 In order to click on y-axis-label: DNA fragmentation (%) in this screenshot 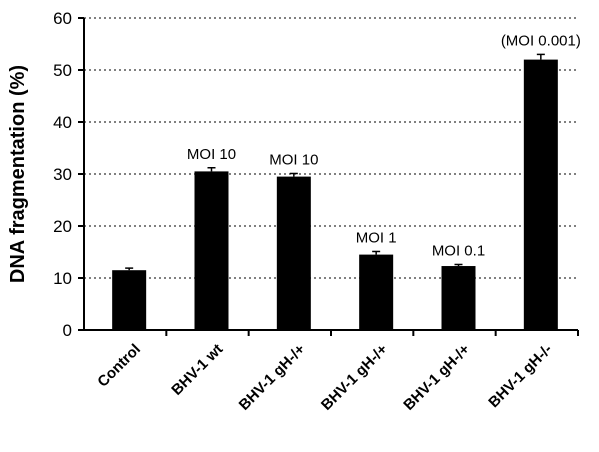, I will do `click(18, 174)`.